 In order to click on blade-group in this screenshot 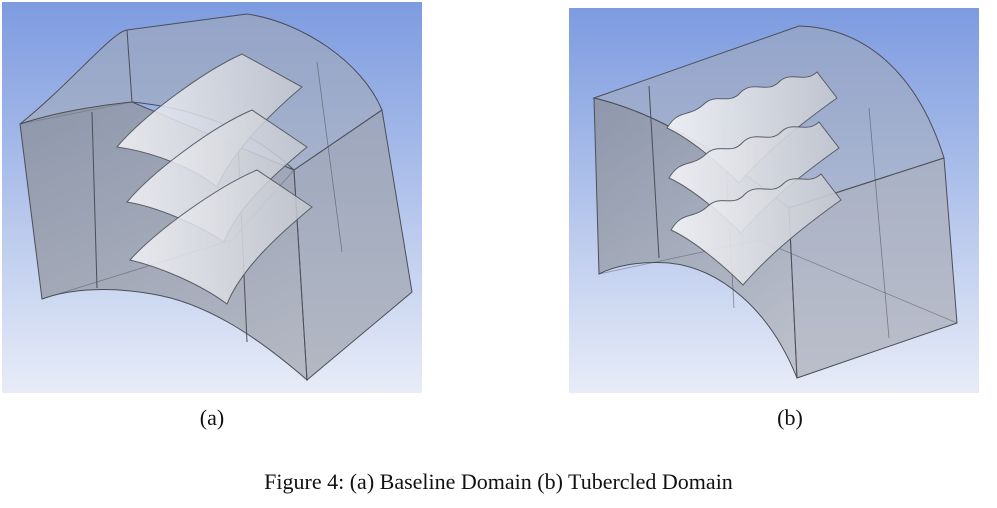, I will do `click(214, 179)`.